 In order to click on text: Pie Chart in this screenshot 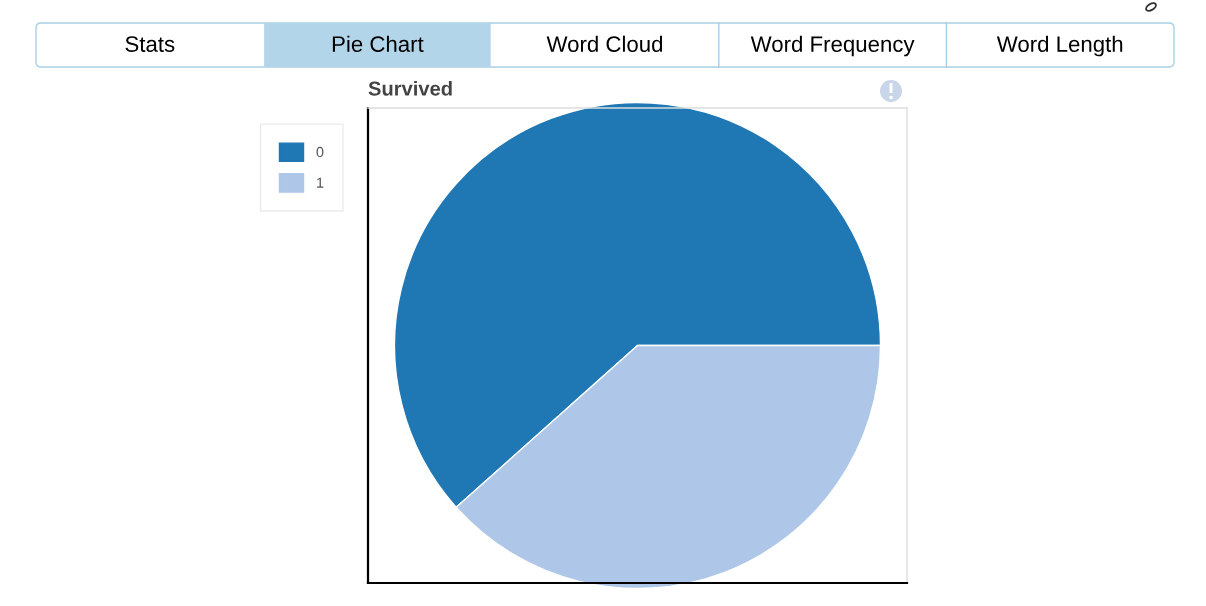, I will do `click(378, 43)`.